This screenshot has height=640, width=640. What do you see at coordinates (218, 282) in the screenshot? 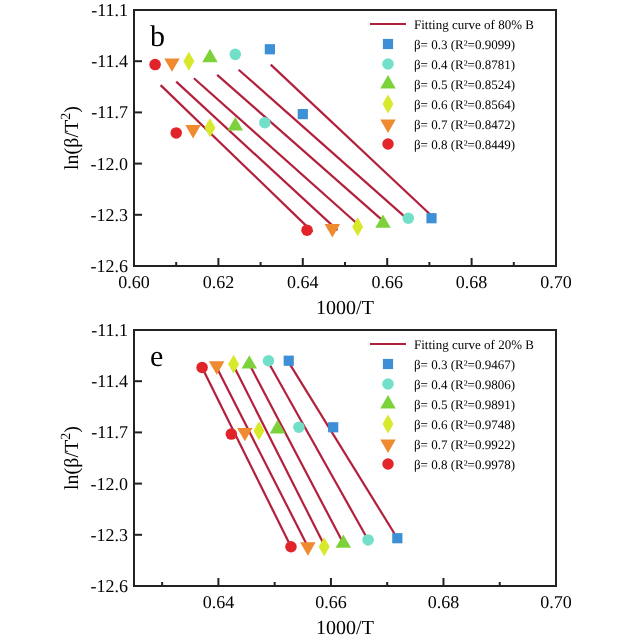
I see `x-tick-label: 0.62` at bounding box center [218, 282].